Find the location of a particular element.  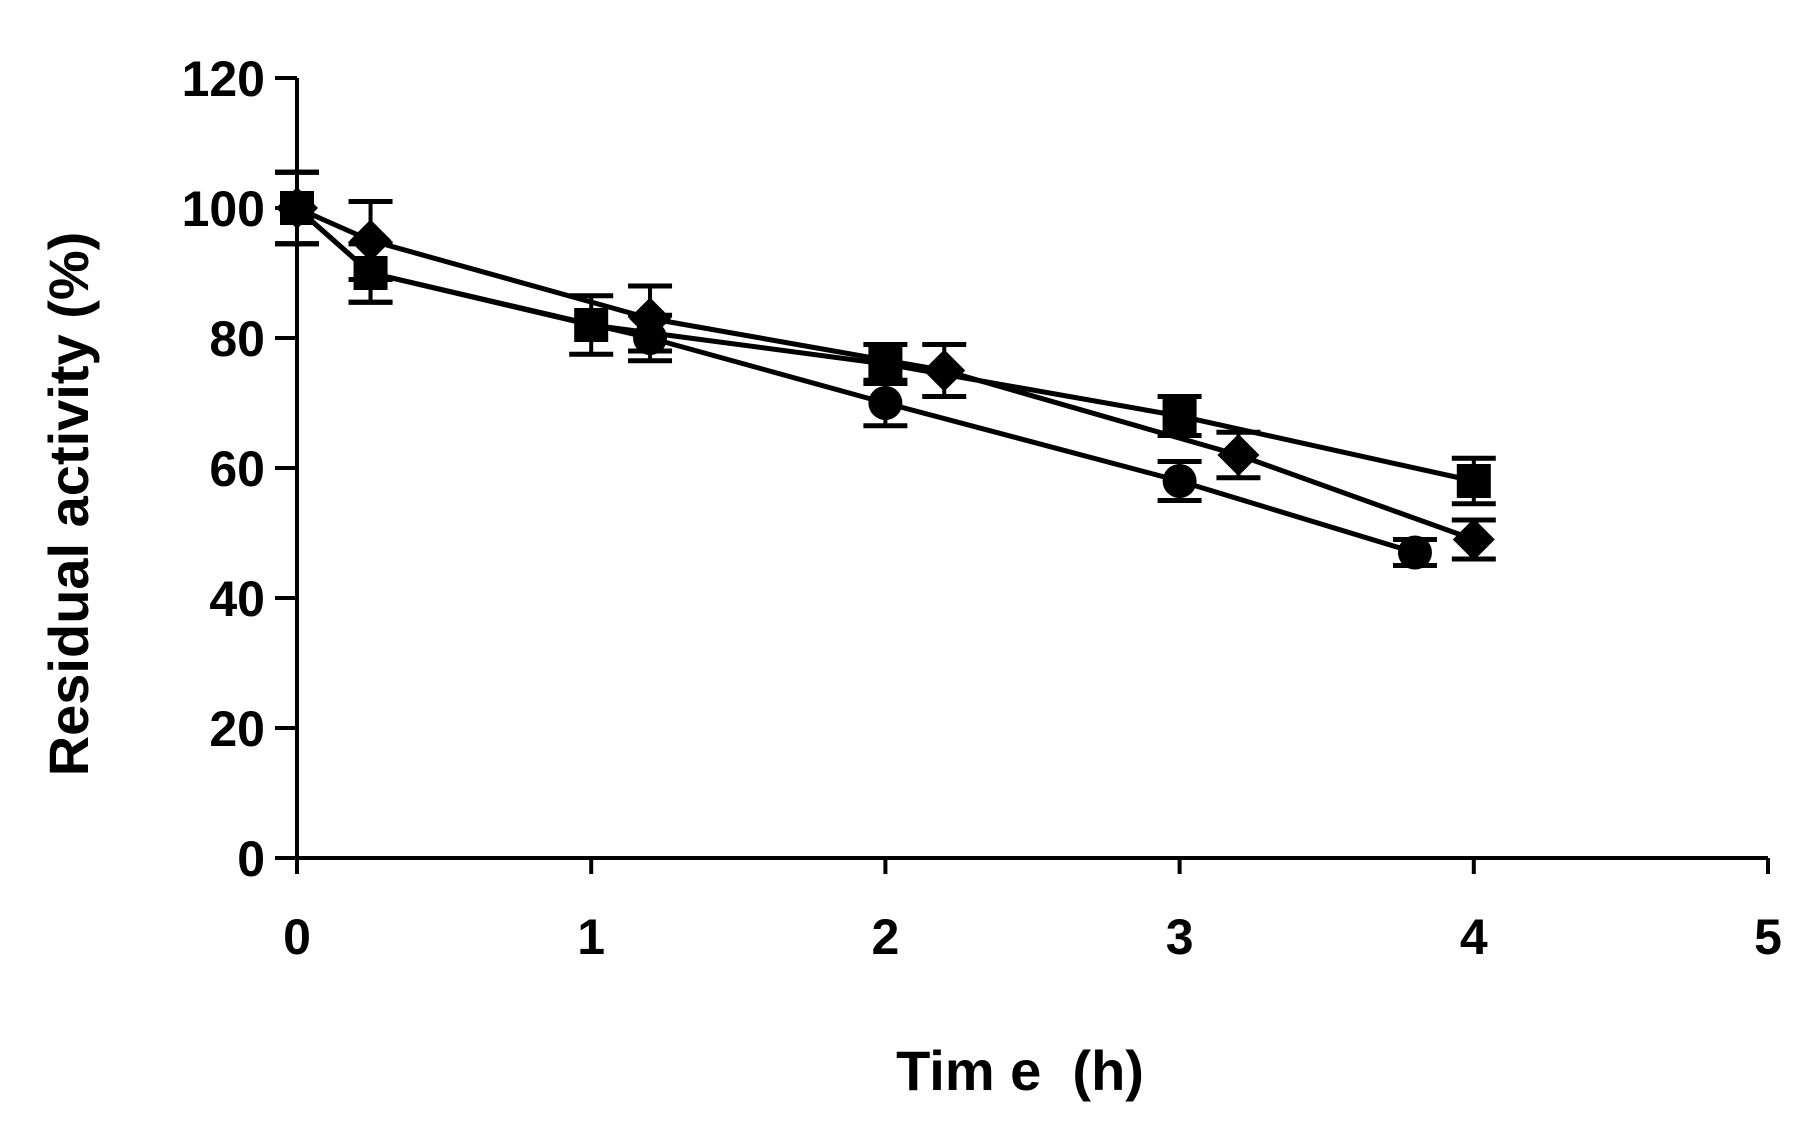

x-tick-label-0: 0 is located at coordinates (297, 937).